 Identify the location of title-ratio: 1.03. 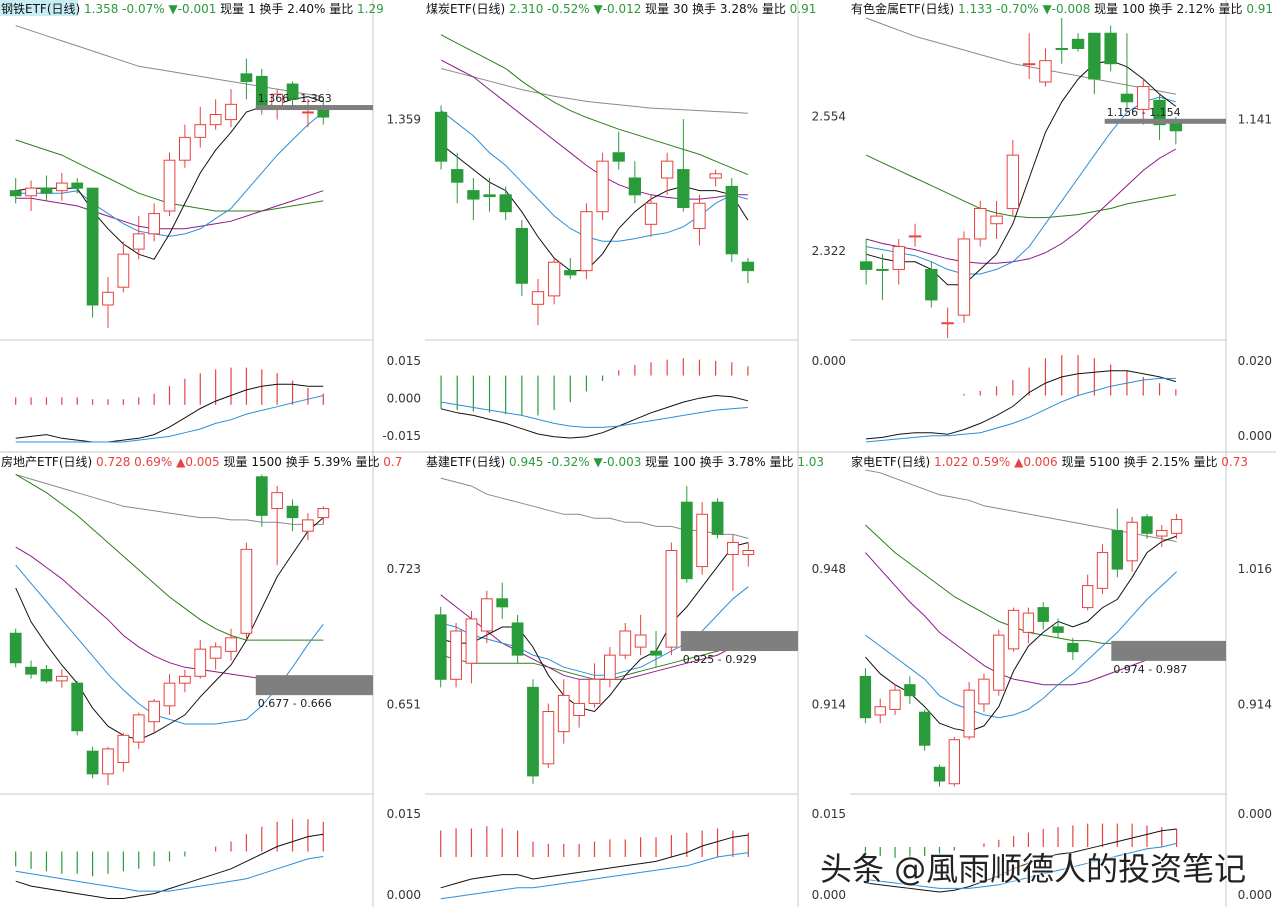
(810, 462).